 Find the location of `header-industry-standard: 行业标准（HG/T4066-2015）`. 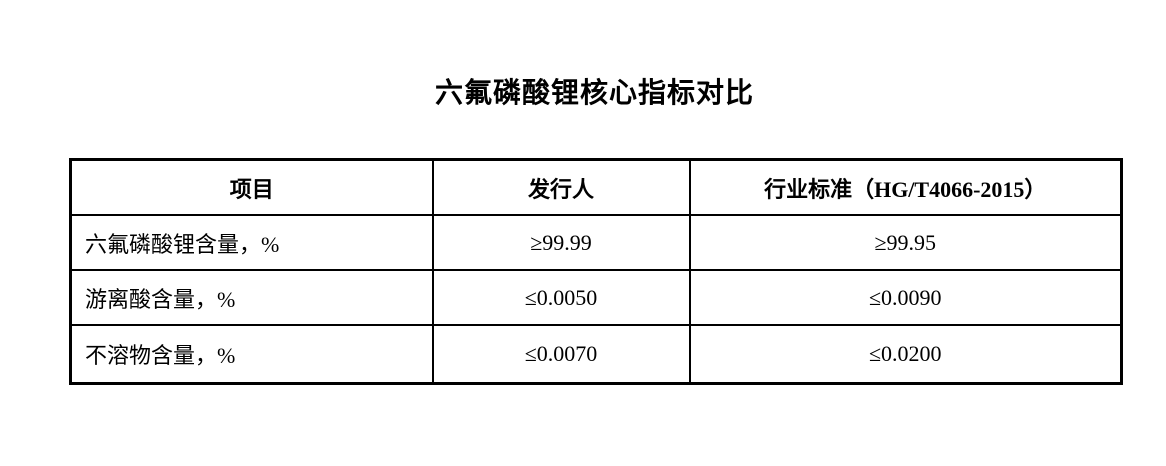

header-industry-standard: 行业标准（HG/T4066-2015） is located at coordinates (905, 187).